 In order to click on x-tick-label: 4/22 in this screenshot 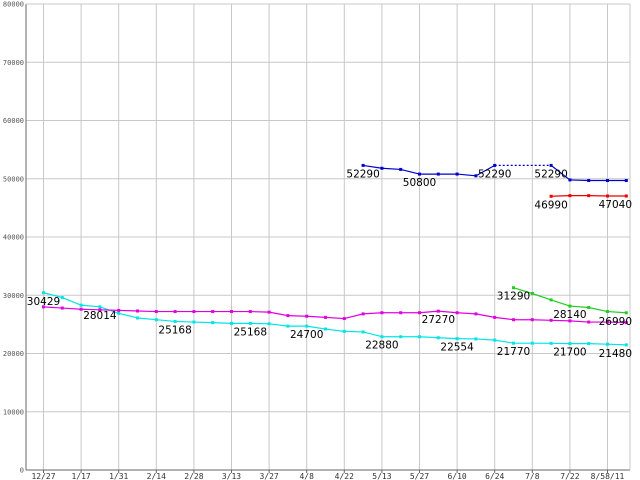, I will do `click(344, 476)`.